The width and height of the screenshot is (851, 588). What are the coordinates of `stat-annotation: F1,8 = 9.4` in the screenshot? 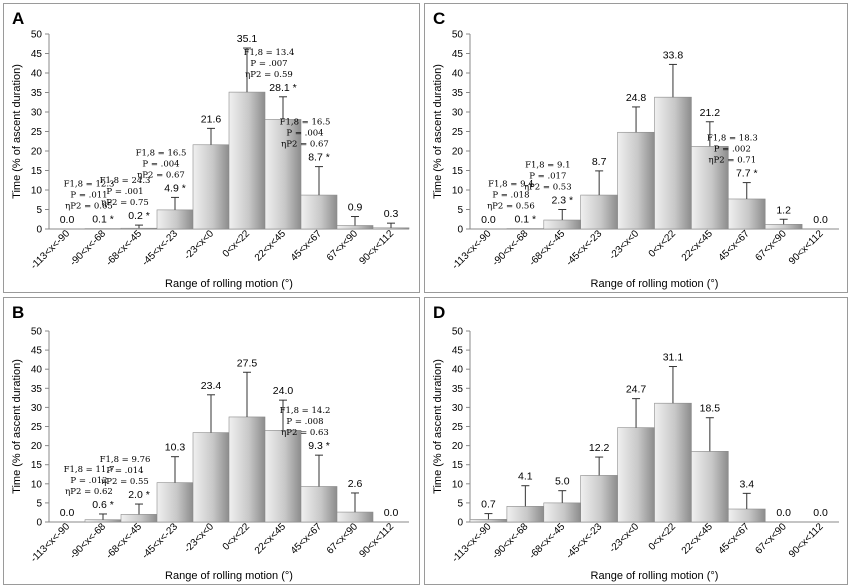 It's located at (510, 185).